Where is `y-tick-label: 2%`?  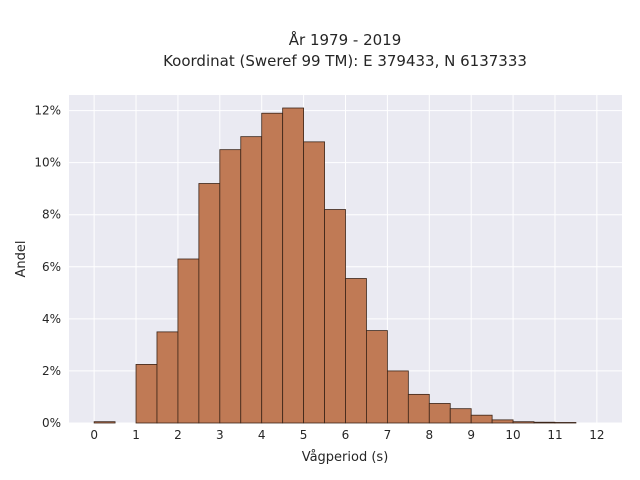
y-tick-label: 2% is located at coordinates (51, 371).